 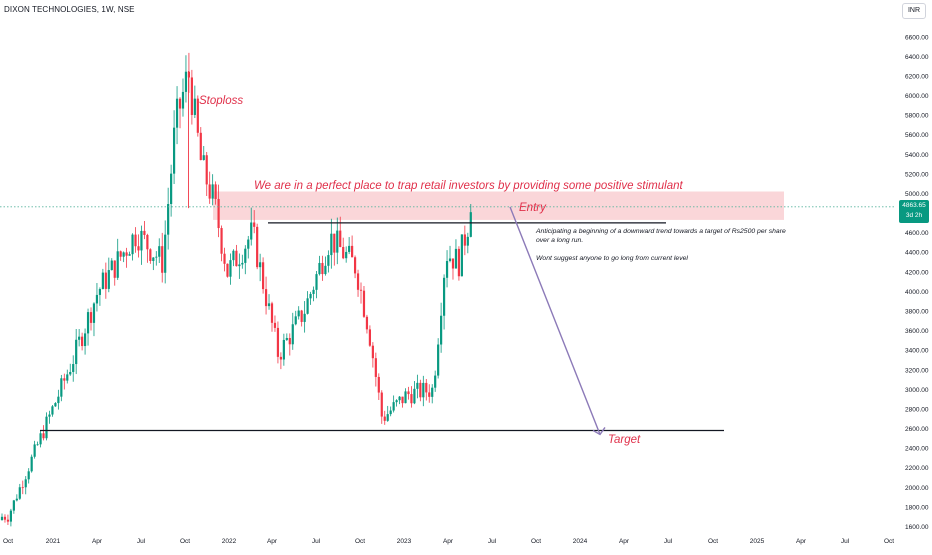 What do you see at coordinates (221, 101) in the screenshot?
I see `stoploss-label: Stoploss` at bounding box center [221, 101].